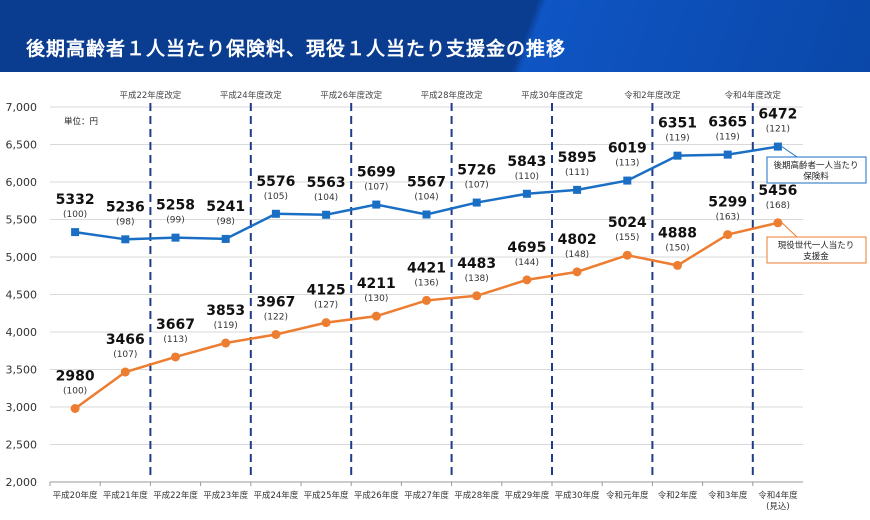  I want to click on data-label: 5024, so click(627, 223).